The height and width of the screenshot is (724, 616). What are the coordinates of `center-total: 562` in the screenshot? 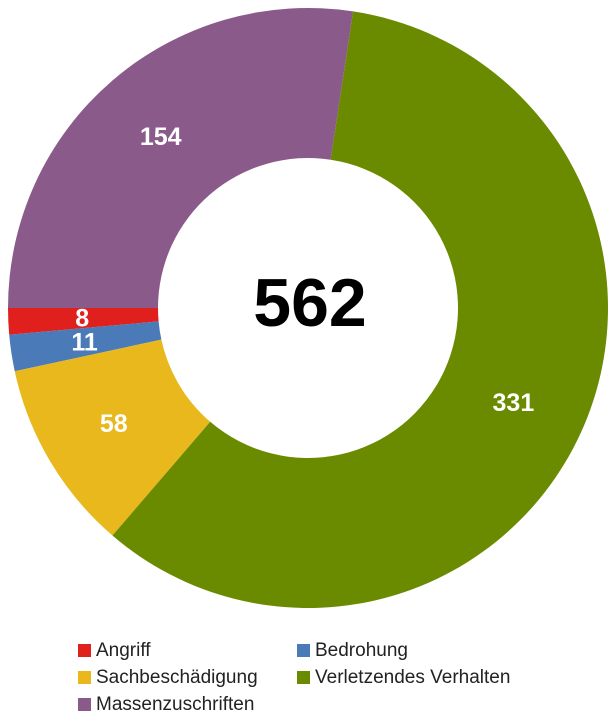 It's located at (309, 303).